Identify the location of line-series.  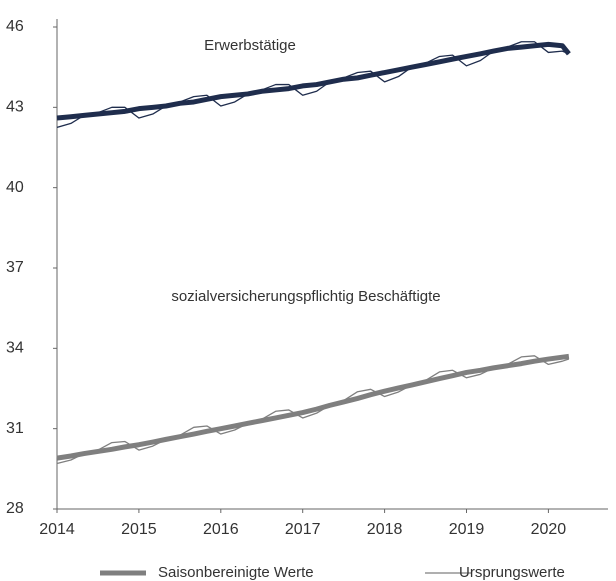
(313, 81).